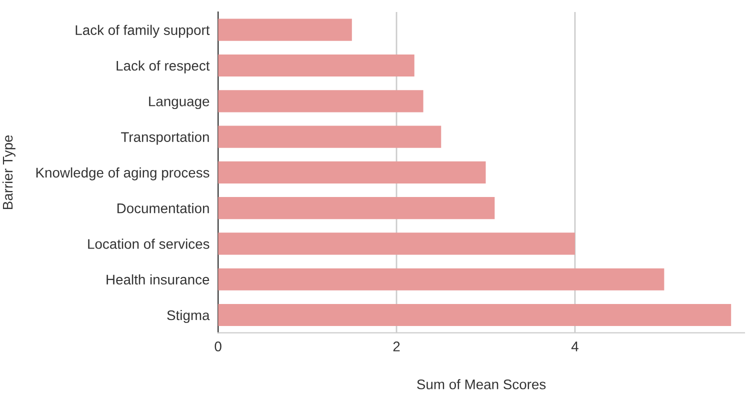 This screenshot has width=752, height=401. What do you see at coordinates (143, 31) in the screenshot?
I see `y-tick-label: Lack of family support` at bounding box center [143, 31].